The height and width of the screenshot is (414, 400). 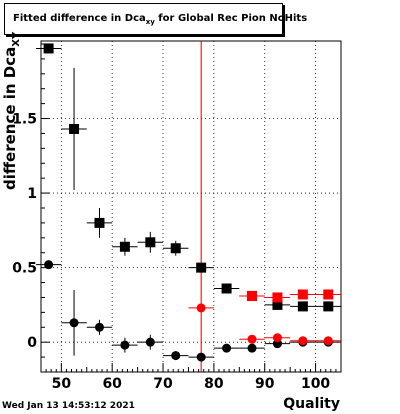 I want to click on y-tick-label: 0, so click(x=32, y=343).